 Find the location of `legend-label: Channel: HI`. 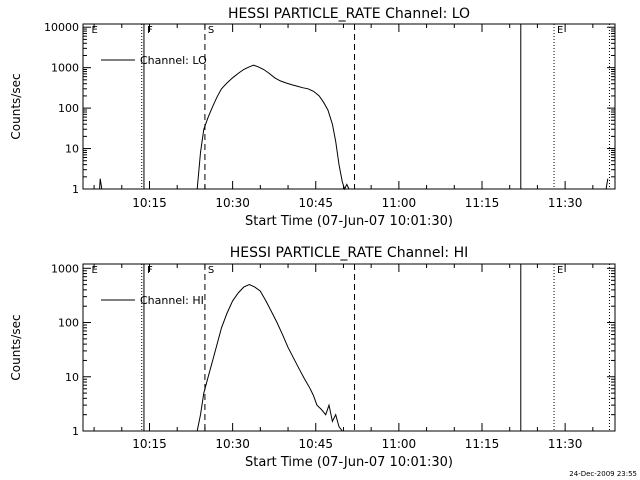

legend-label: Channel: HI is located at coordinates (172, 300).